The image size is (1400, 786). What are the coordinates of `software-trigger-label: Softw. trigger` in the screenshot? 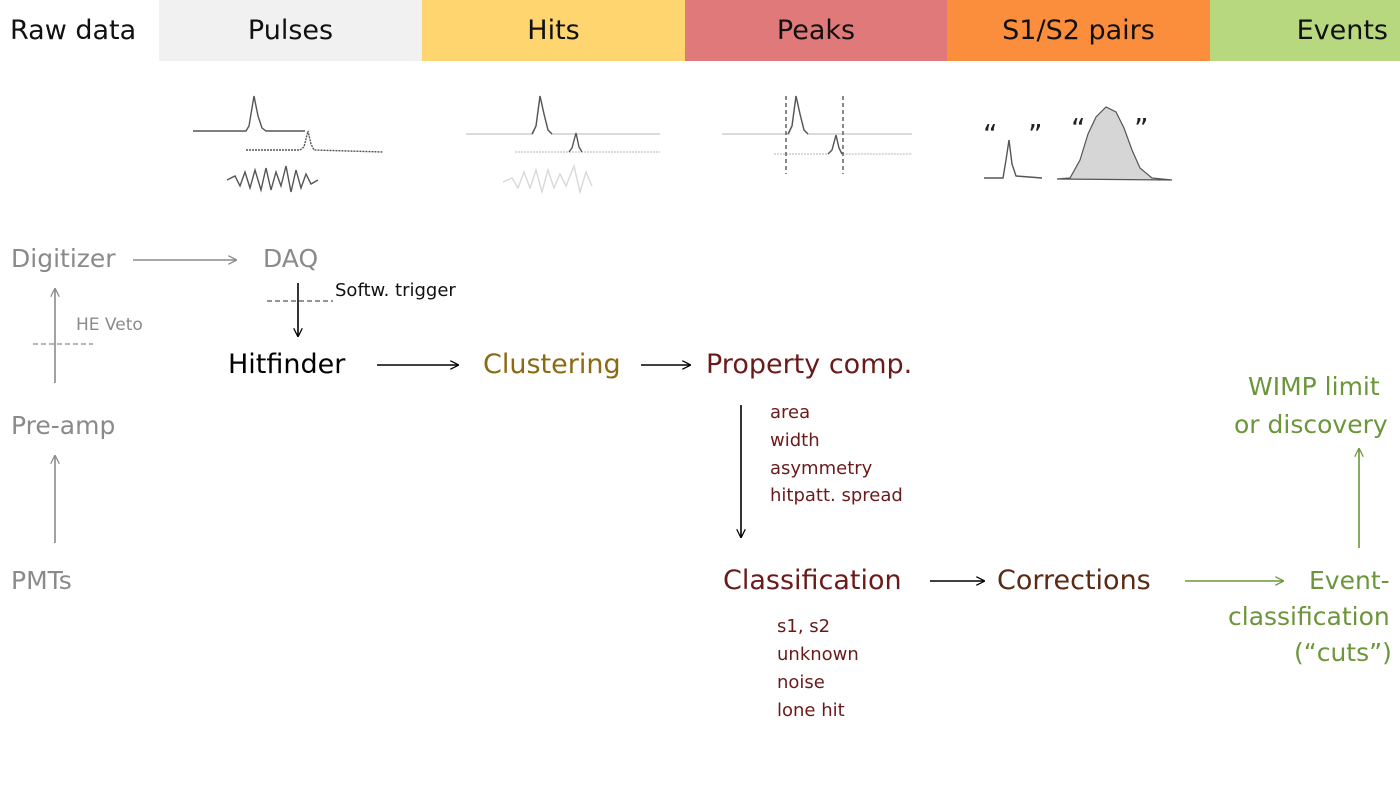 It's located at (395, 290).